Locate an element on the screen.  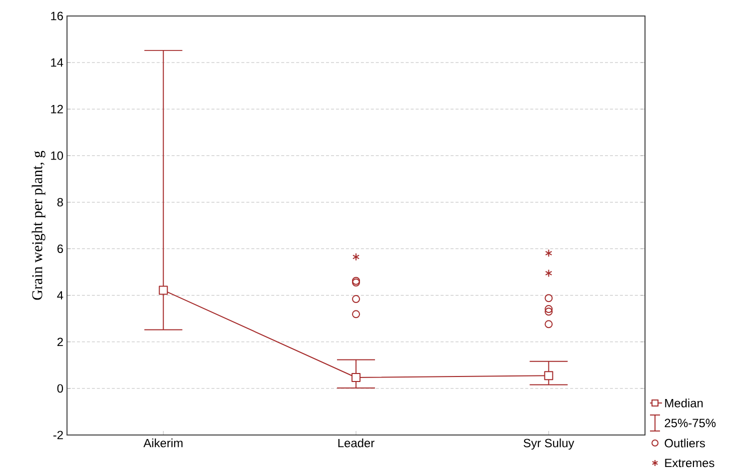
y-tick-label: 0 is located at coordinates (60, 388).